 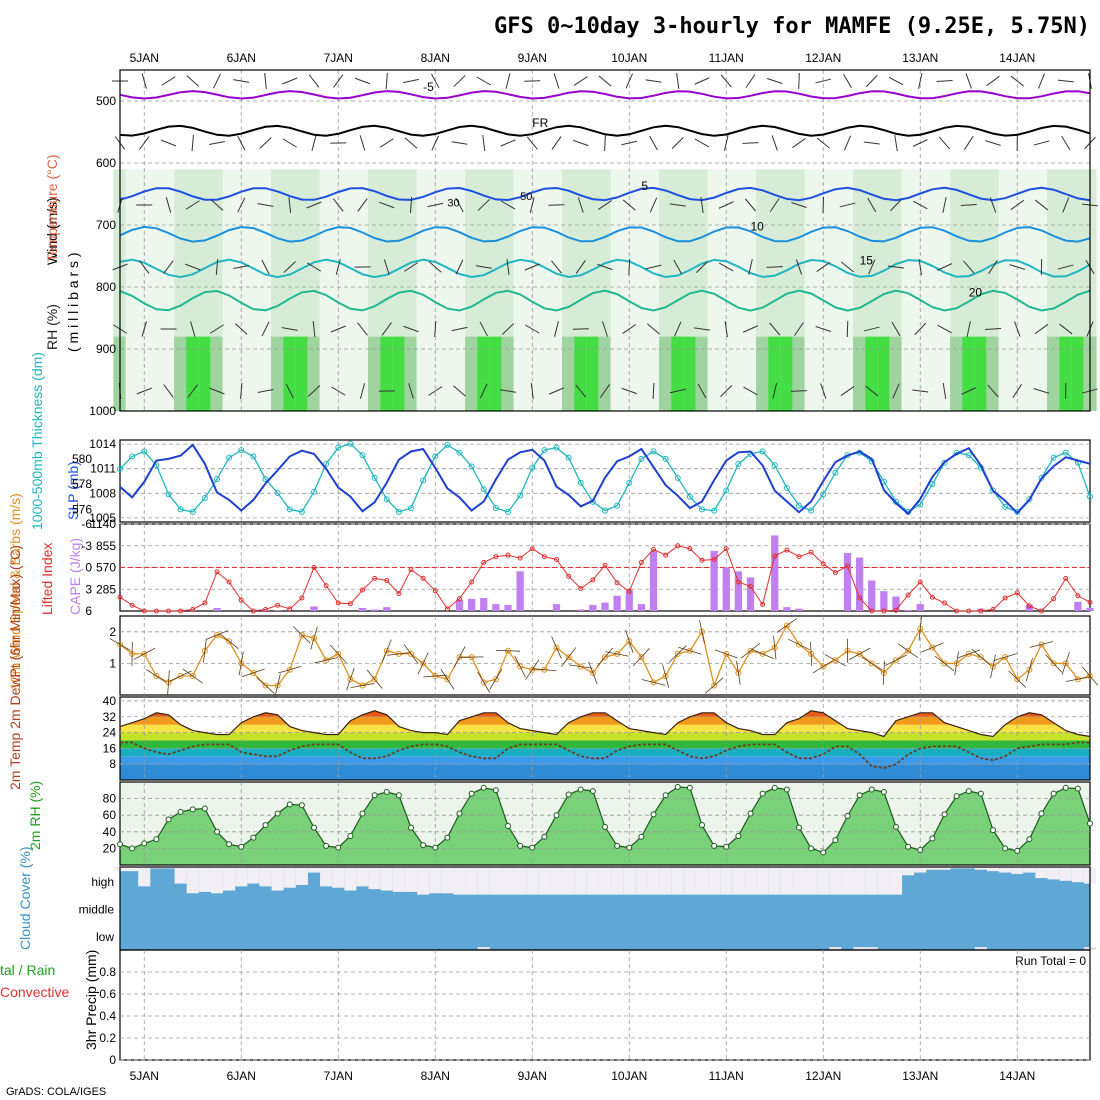 What do you see at coordinates (605, 752) in the screenshot?
I see `temperature-band` at bounding box center [605, 752].